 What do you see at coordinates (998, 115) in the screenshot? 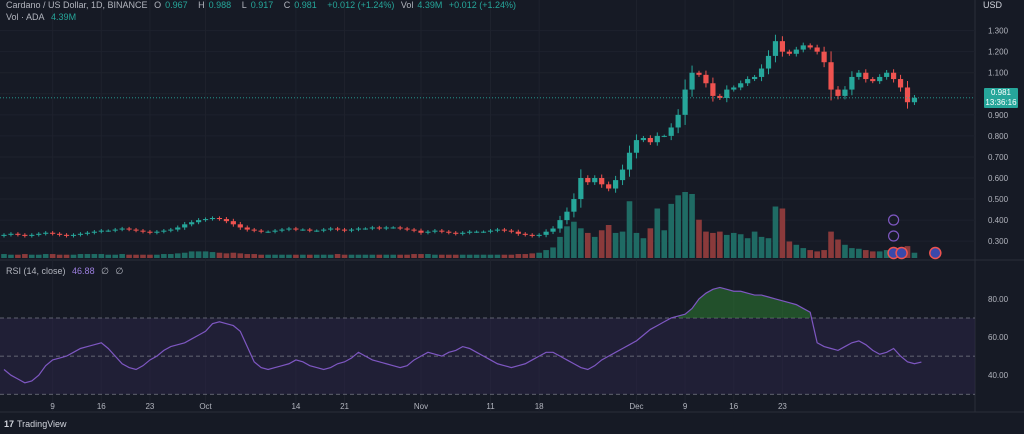
I see `price-tick-label: 0.900` at bounding box center [998, 115].